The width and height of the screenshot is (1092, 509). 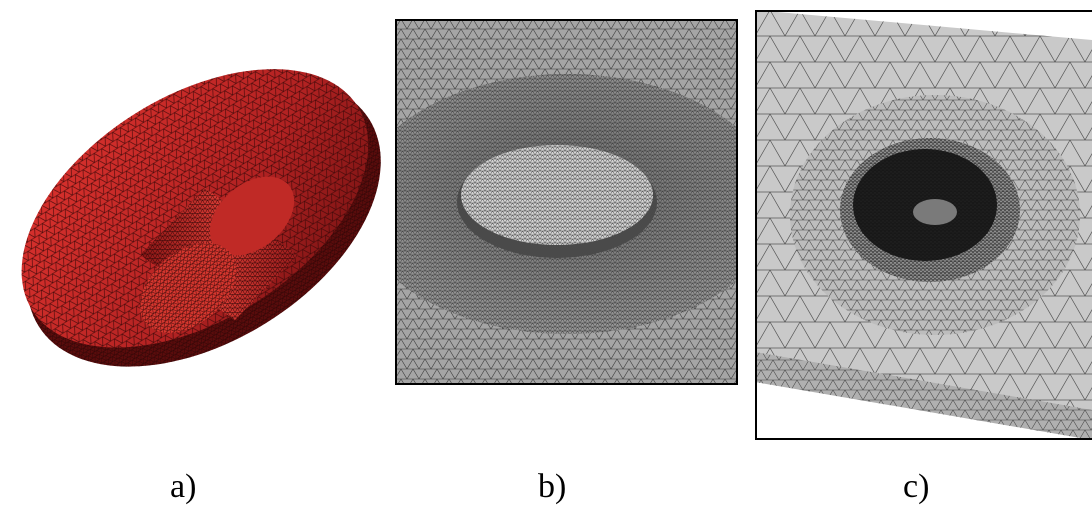 What do you see at coordinates (183, 486) in the screenshot?
I see `caption-a: a)` at bounding box center [183, 486].